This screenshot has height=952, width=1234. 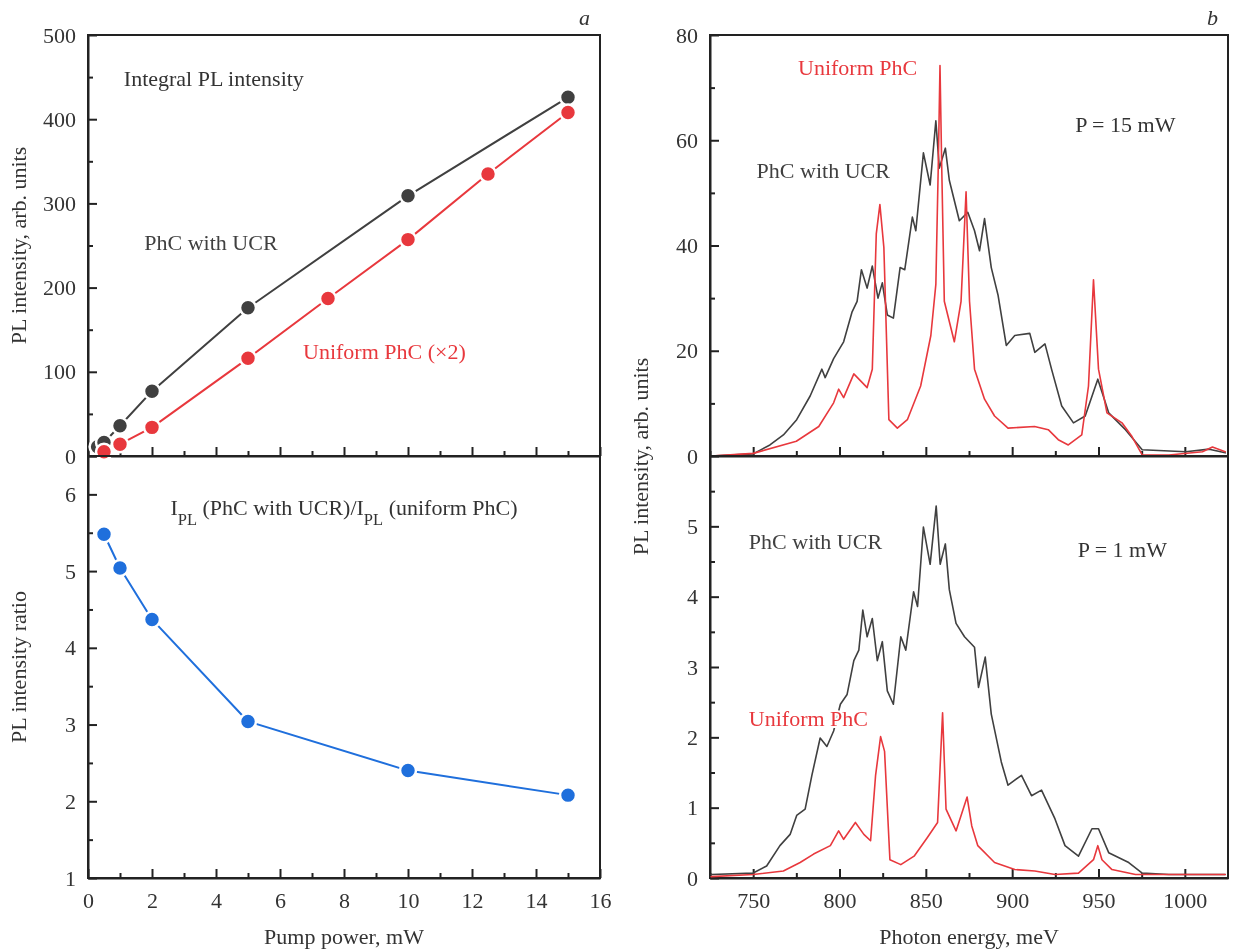 What do you see at coordinates (1122, 550) in the screenshot?
I see `annotation: P = 1 mW` at bounding box center [1122, 550].